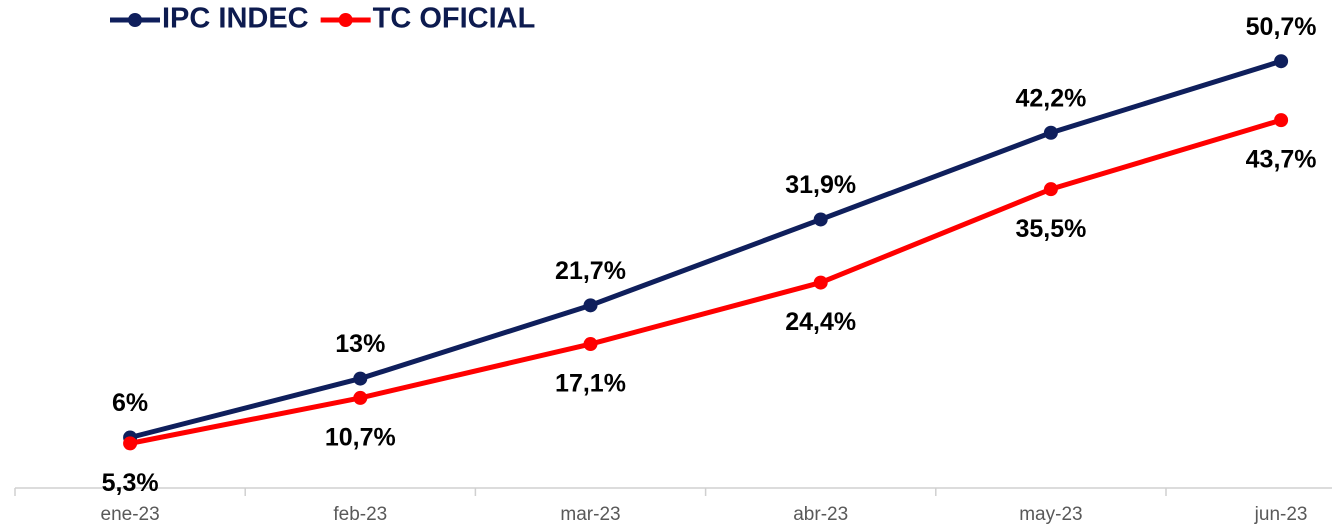 The width and height of the screenshot is (1332, 528). I want to click on data-label: 24,4%, so click(820, 322).